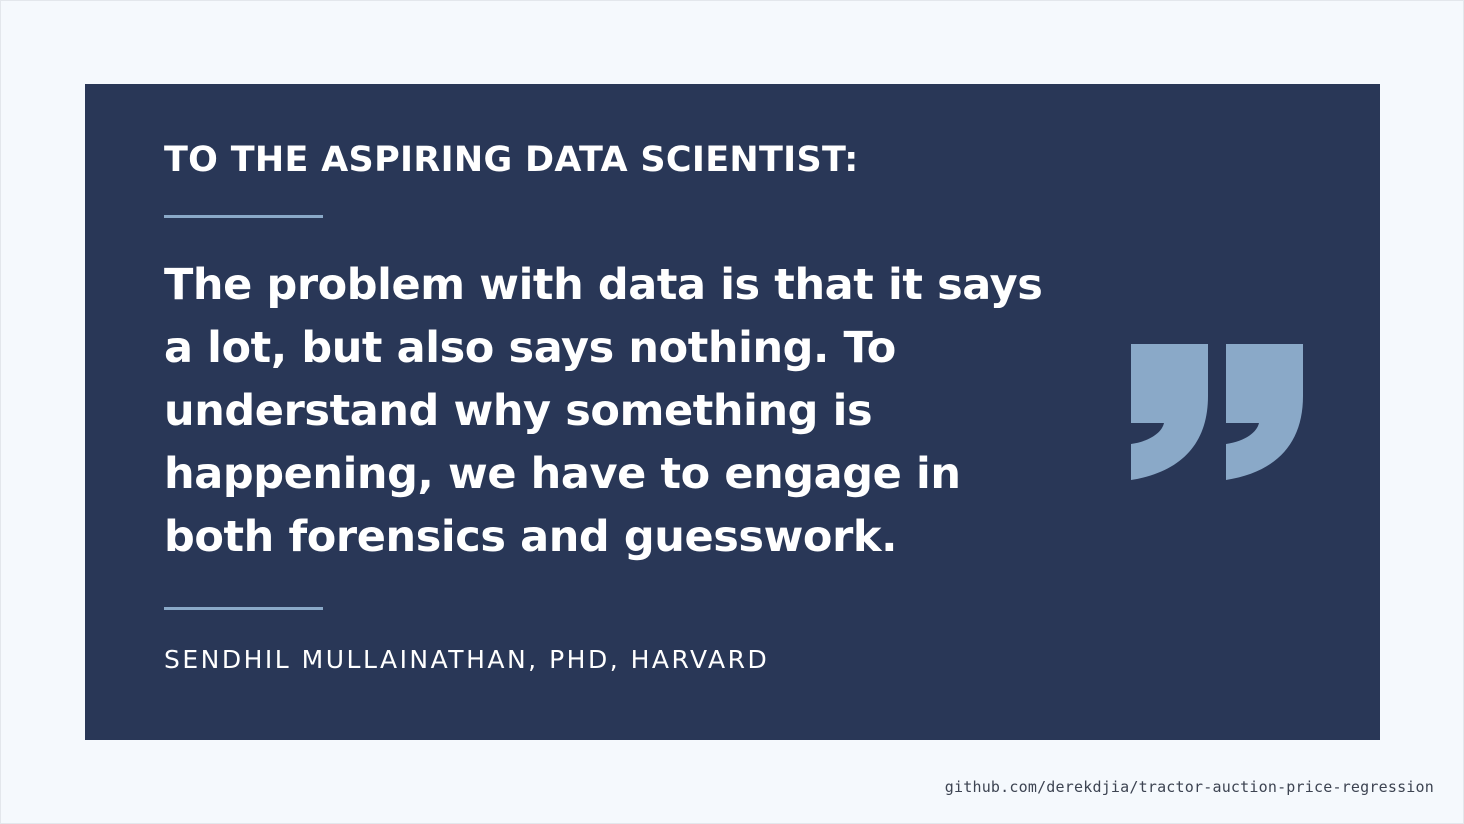 Image resolution: width=1464 pixels, height=824 pixels. Describe the element at coordinates (467, 659) in the screenshot. I see `quote-attribution: SENDHIL MULLAINATHAN, PHD, HARVARD` at that location.